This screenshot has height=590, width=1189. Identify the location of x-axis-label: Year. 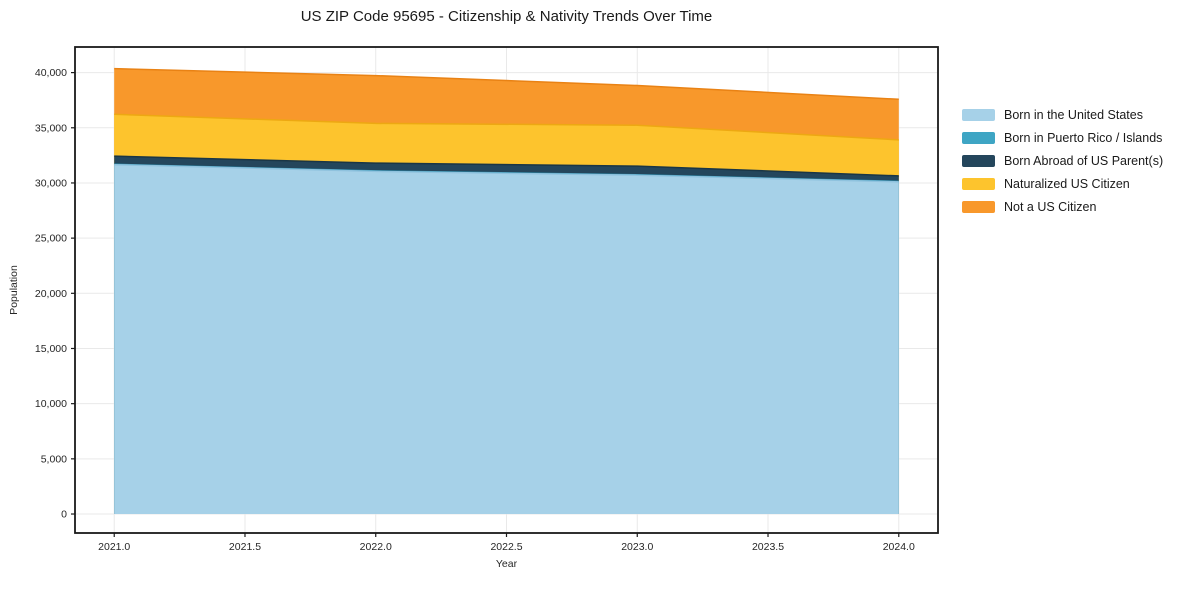
(506, 564).